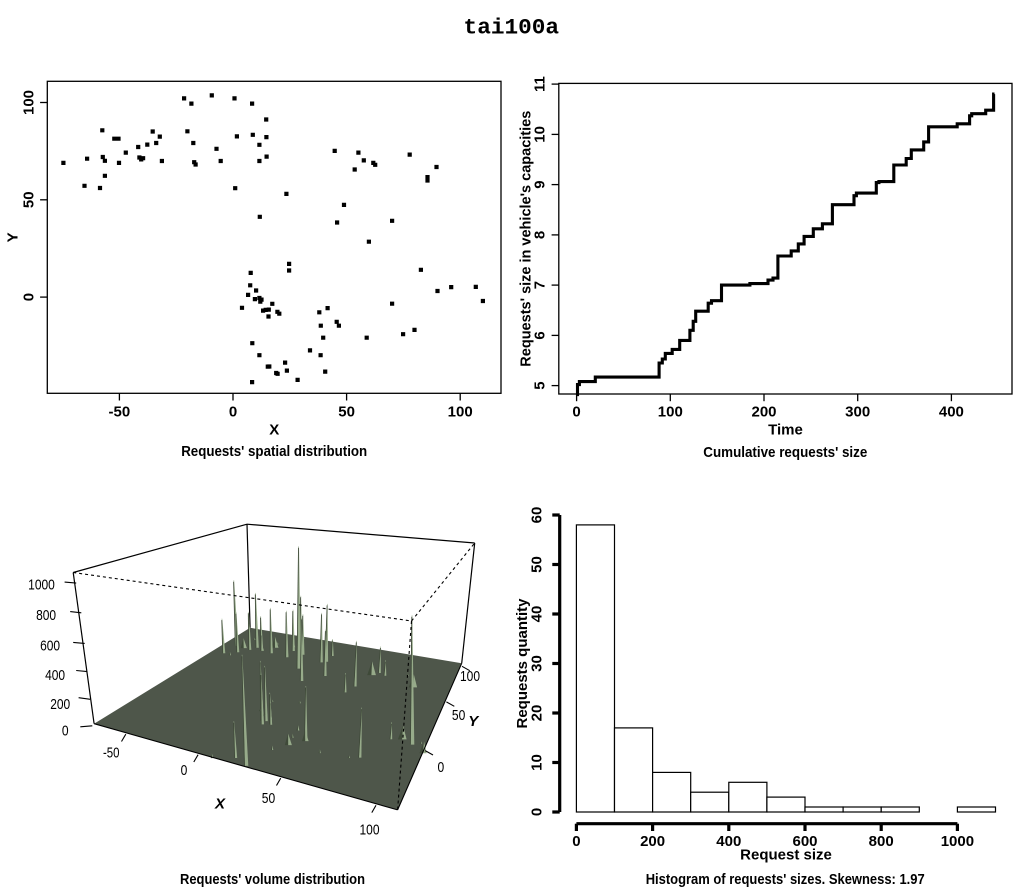 This screenshot has height=896, width=1024. I want to click on svg-text: tai100a, so click(512, 28).